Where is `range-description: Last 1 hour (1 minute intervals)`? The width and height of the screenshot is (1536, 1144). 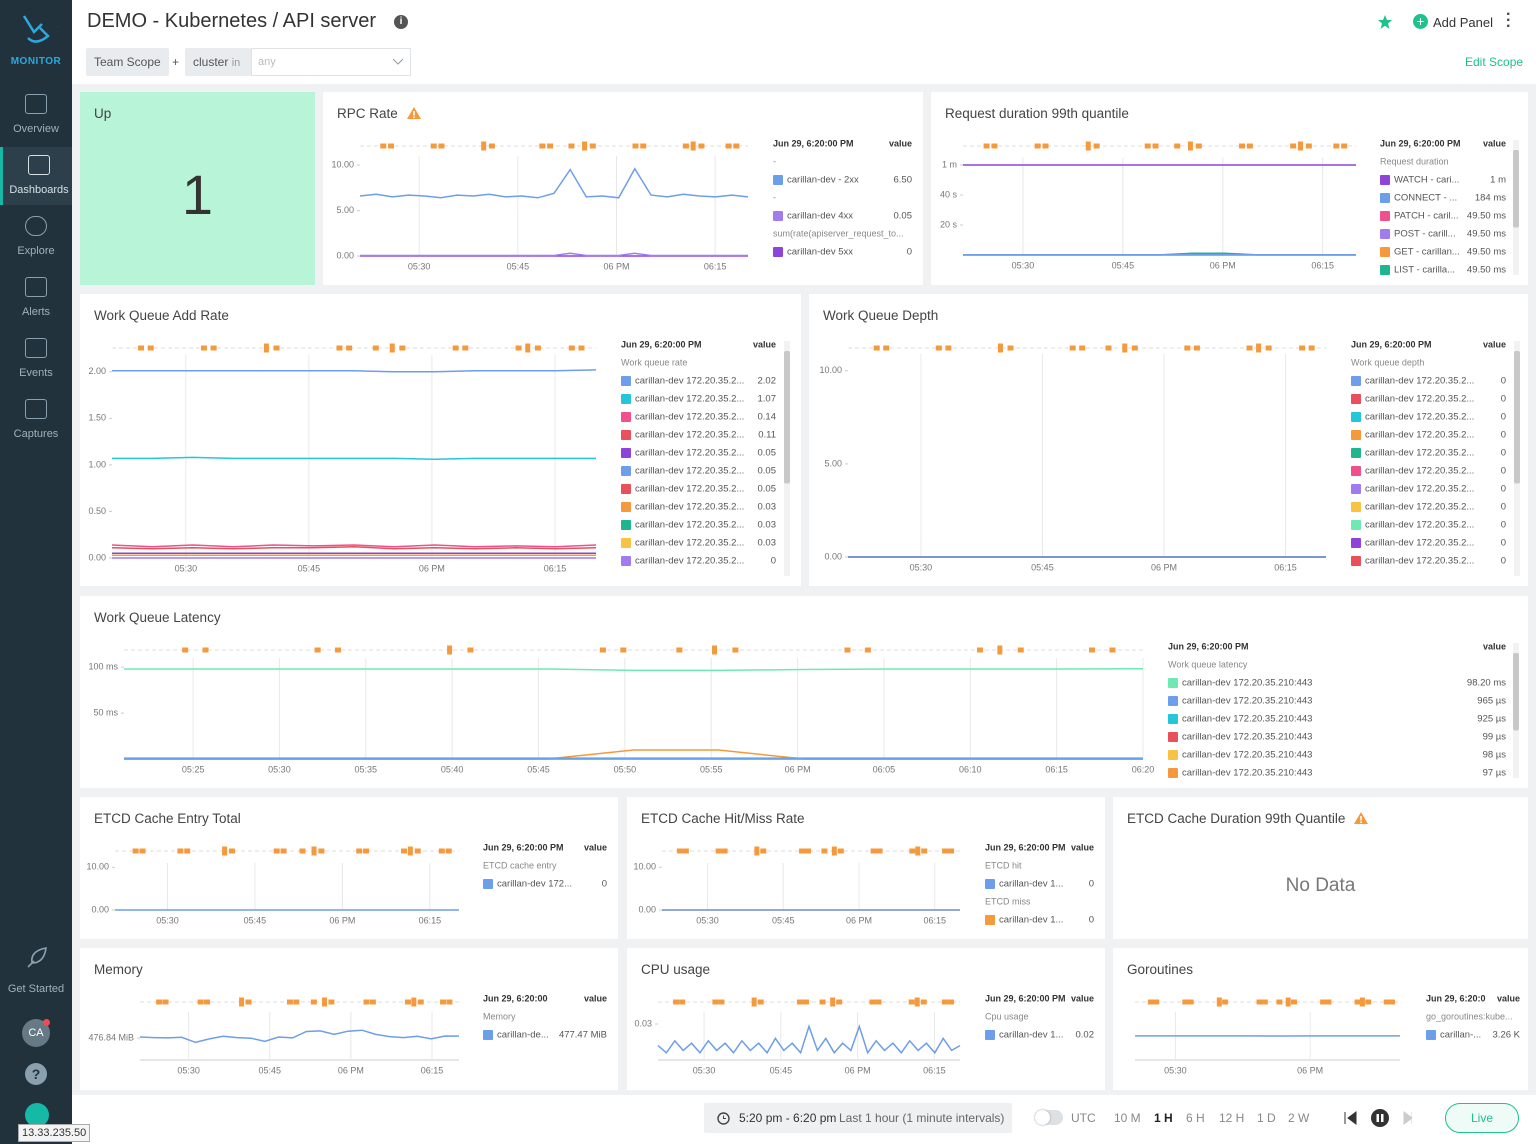
range-description: Last 1 hour (1 minute intervals) is located at coordinates (922, 1118).